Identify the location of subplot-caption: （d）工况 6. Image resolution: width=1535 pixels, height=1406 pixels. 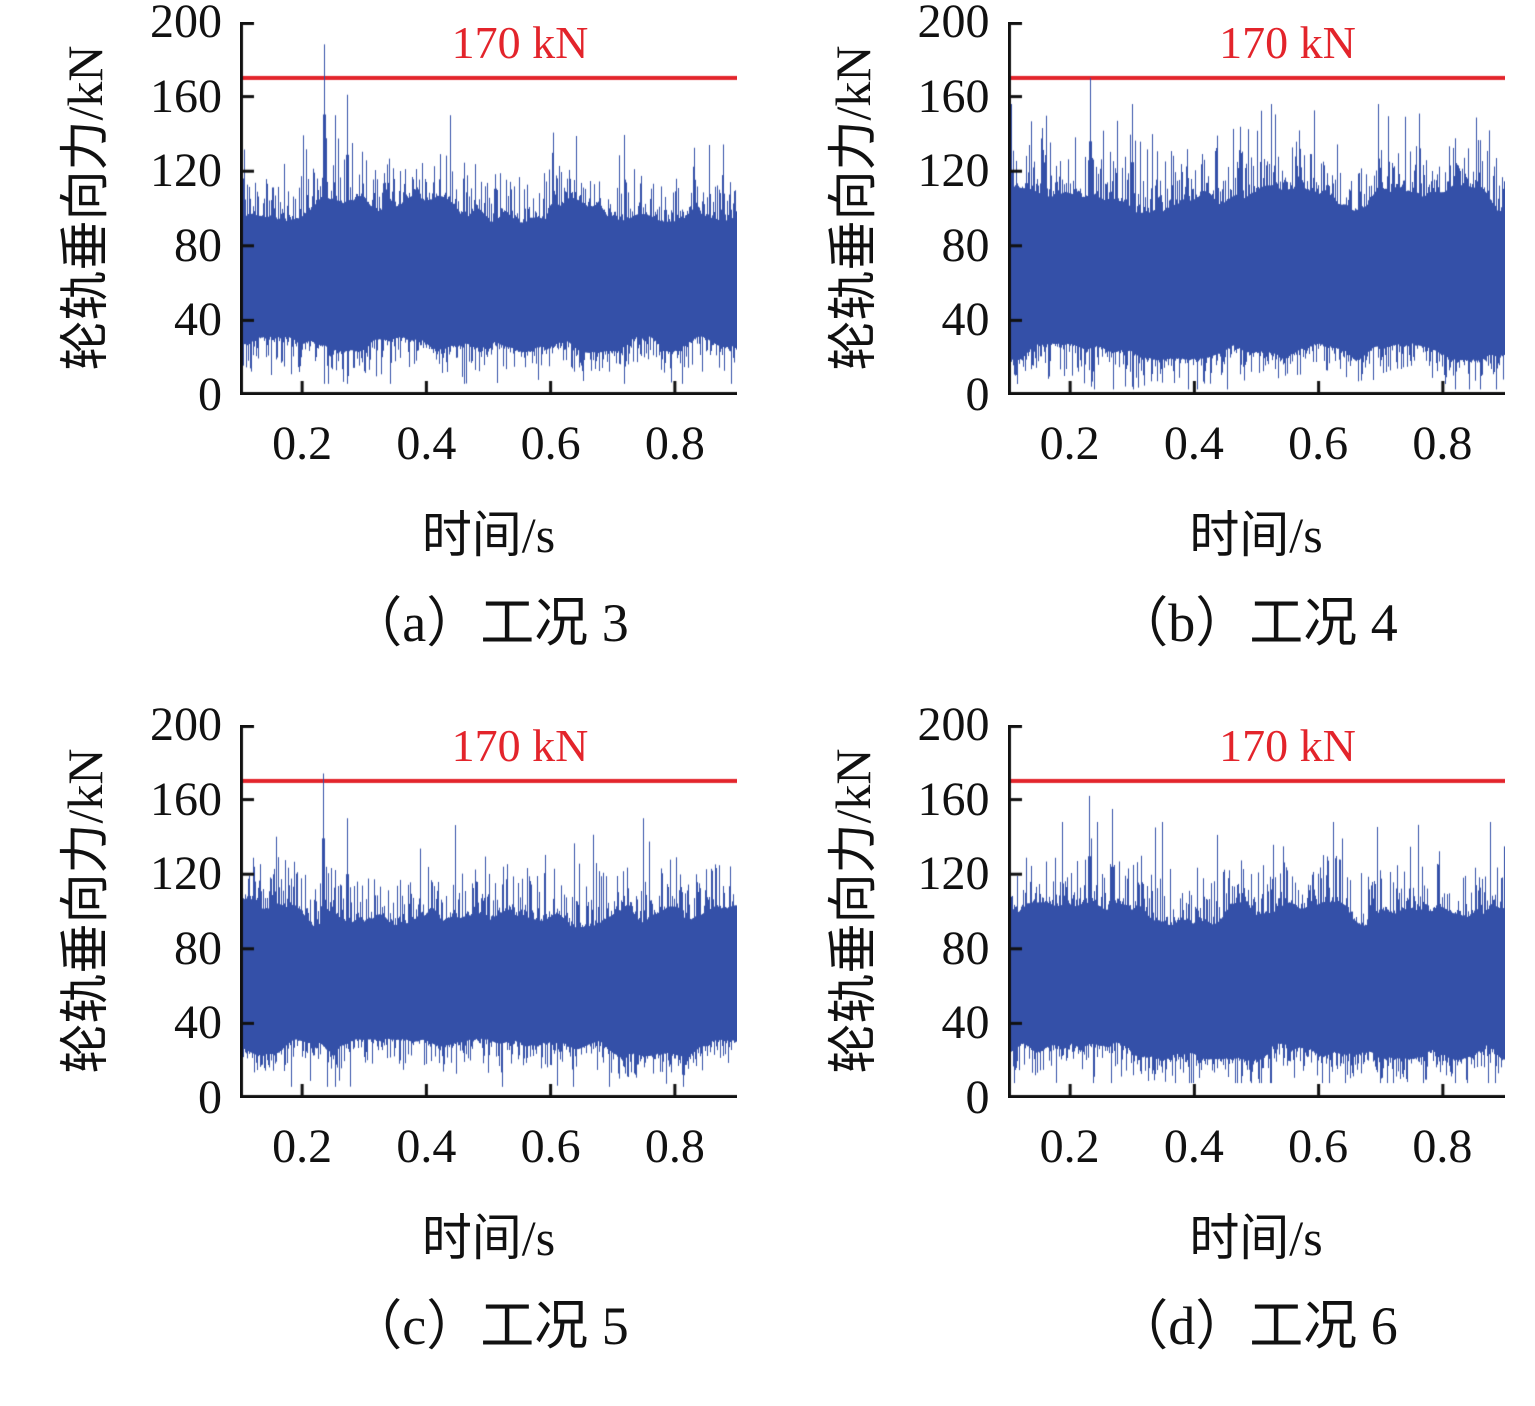
(1256, 1326).